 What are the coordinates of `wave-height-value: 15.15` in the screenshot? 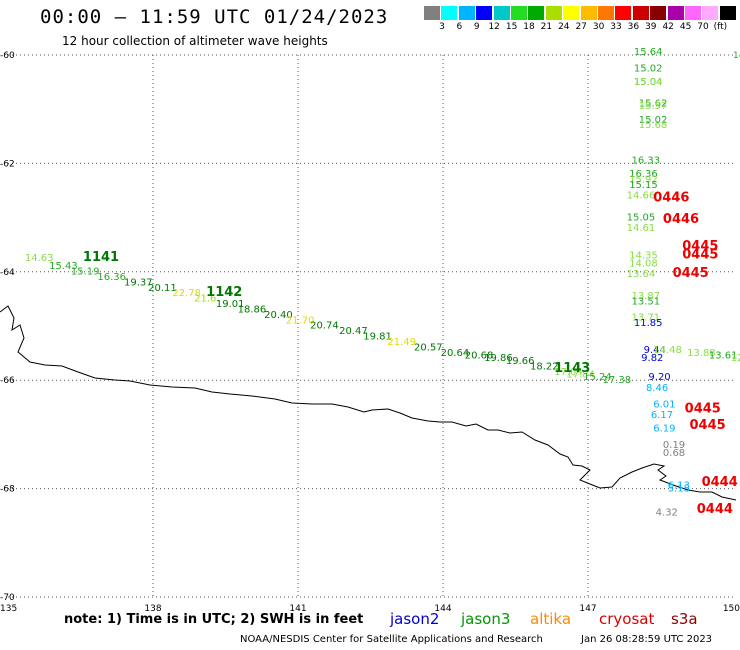 It's located at (643, 185).